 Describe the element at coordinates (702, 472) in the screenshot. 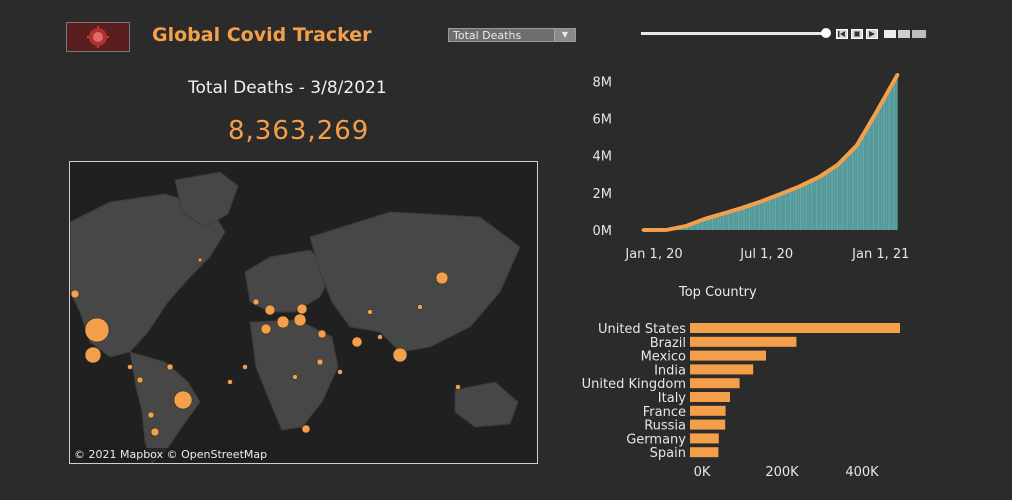

I see `x-tick-label: 0K` at that location.